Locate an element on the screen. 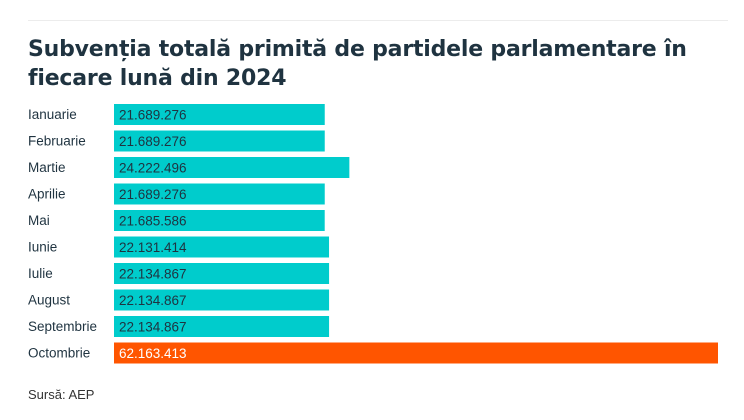  category-label: August is located at coordinates (49, 300).